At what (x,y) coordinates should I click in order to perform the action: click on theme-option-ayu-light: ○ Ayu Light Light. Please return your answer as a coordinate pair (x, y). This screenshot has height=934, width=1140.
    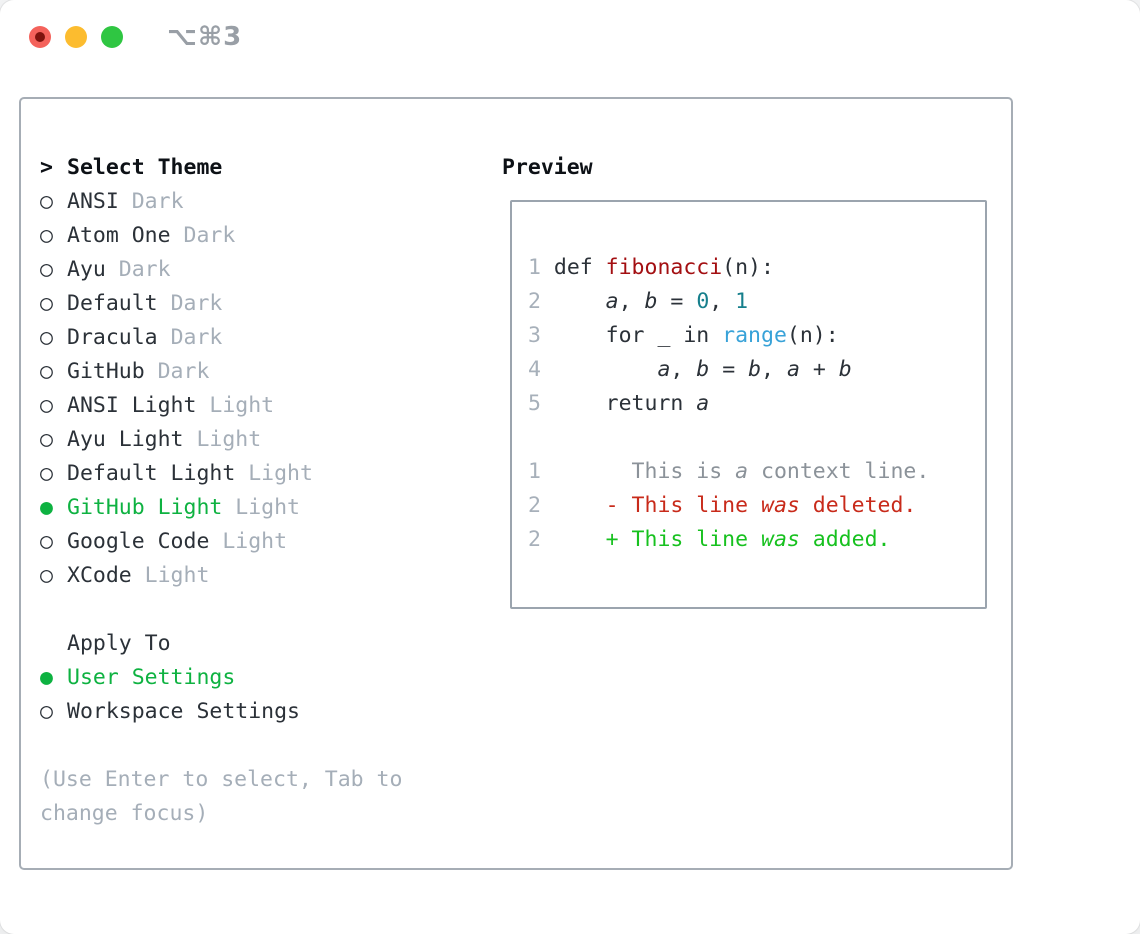
    Looking at the image, I should click on (240, 440).